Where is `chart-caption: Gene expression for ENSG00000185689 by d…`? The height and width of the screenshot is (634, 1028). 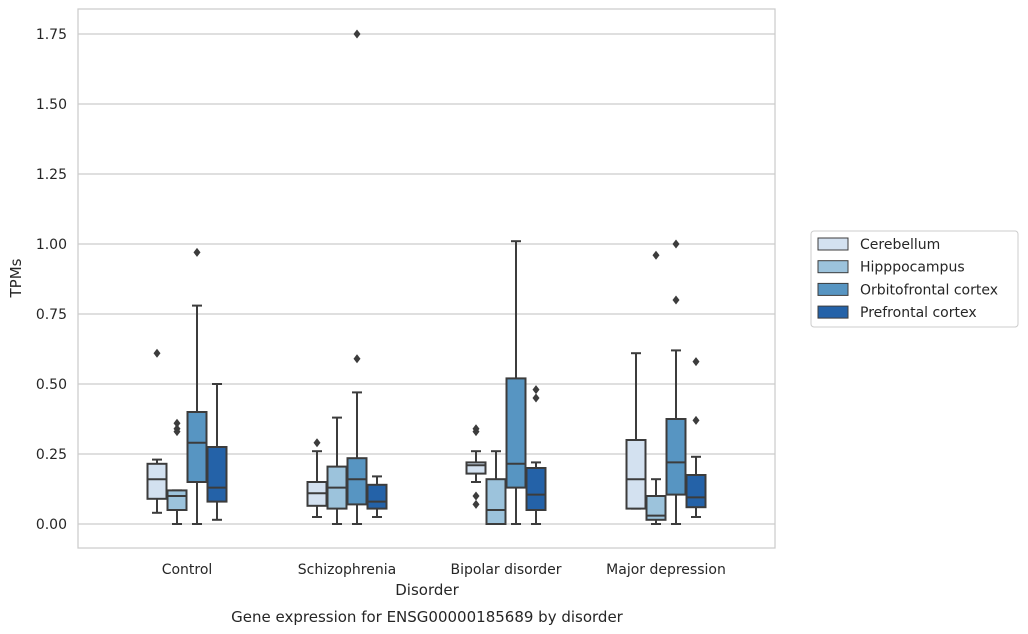
chart-caption: Gene expression for ENSG00000185689 by d… is located at coordinates (427, 617).